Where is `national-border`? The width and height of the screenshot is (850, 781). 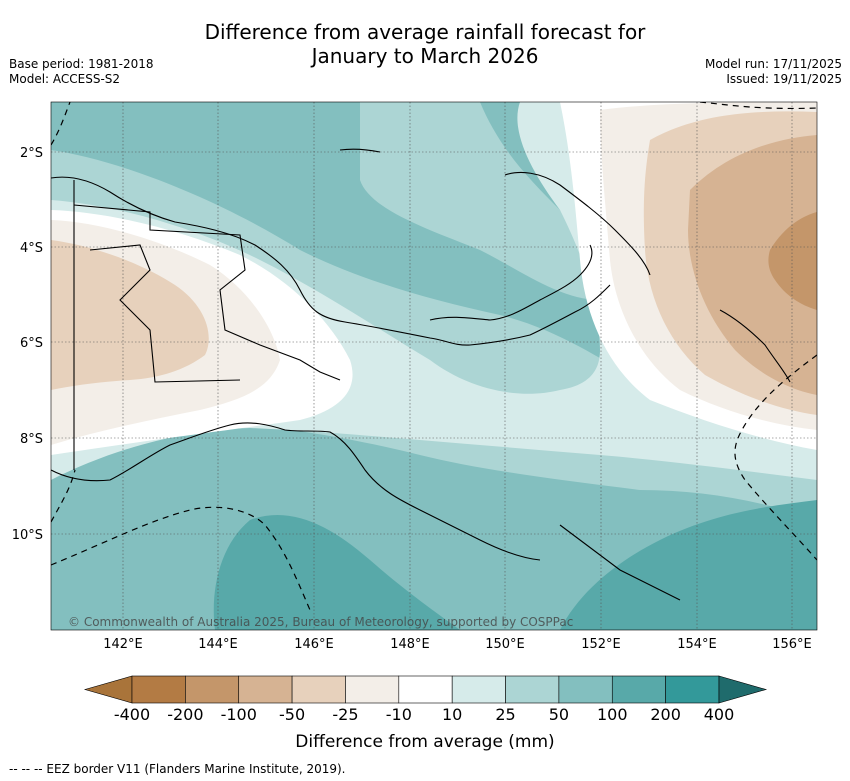
national-border is located at coordinates (207, 325).